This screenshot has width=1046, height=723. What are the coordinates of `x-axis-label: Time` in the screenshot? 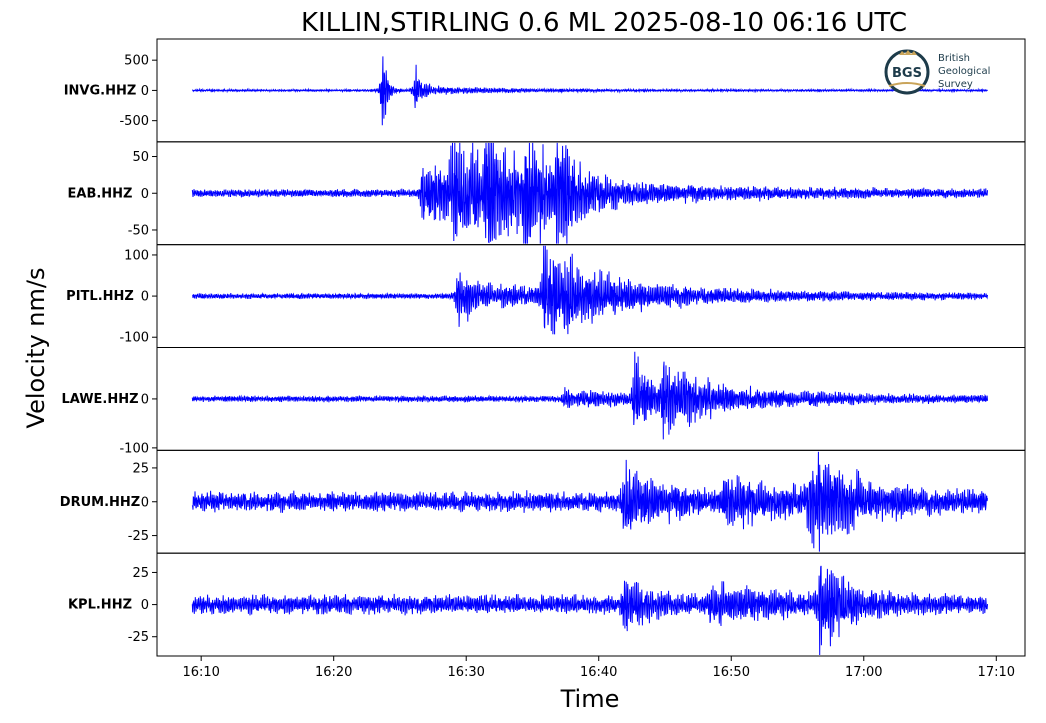 It's located at (590, 699).